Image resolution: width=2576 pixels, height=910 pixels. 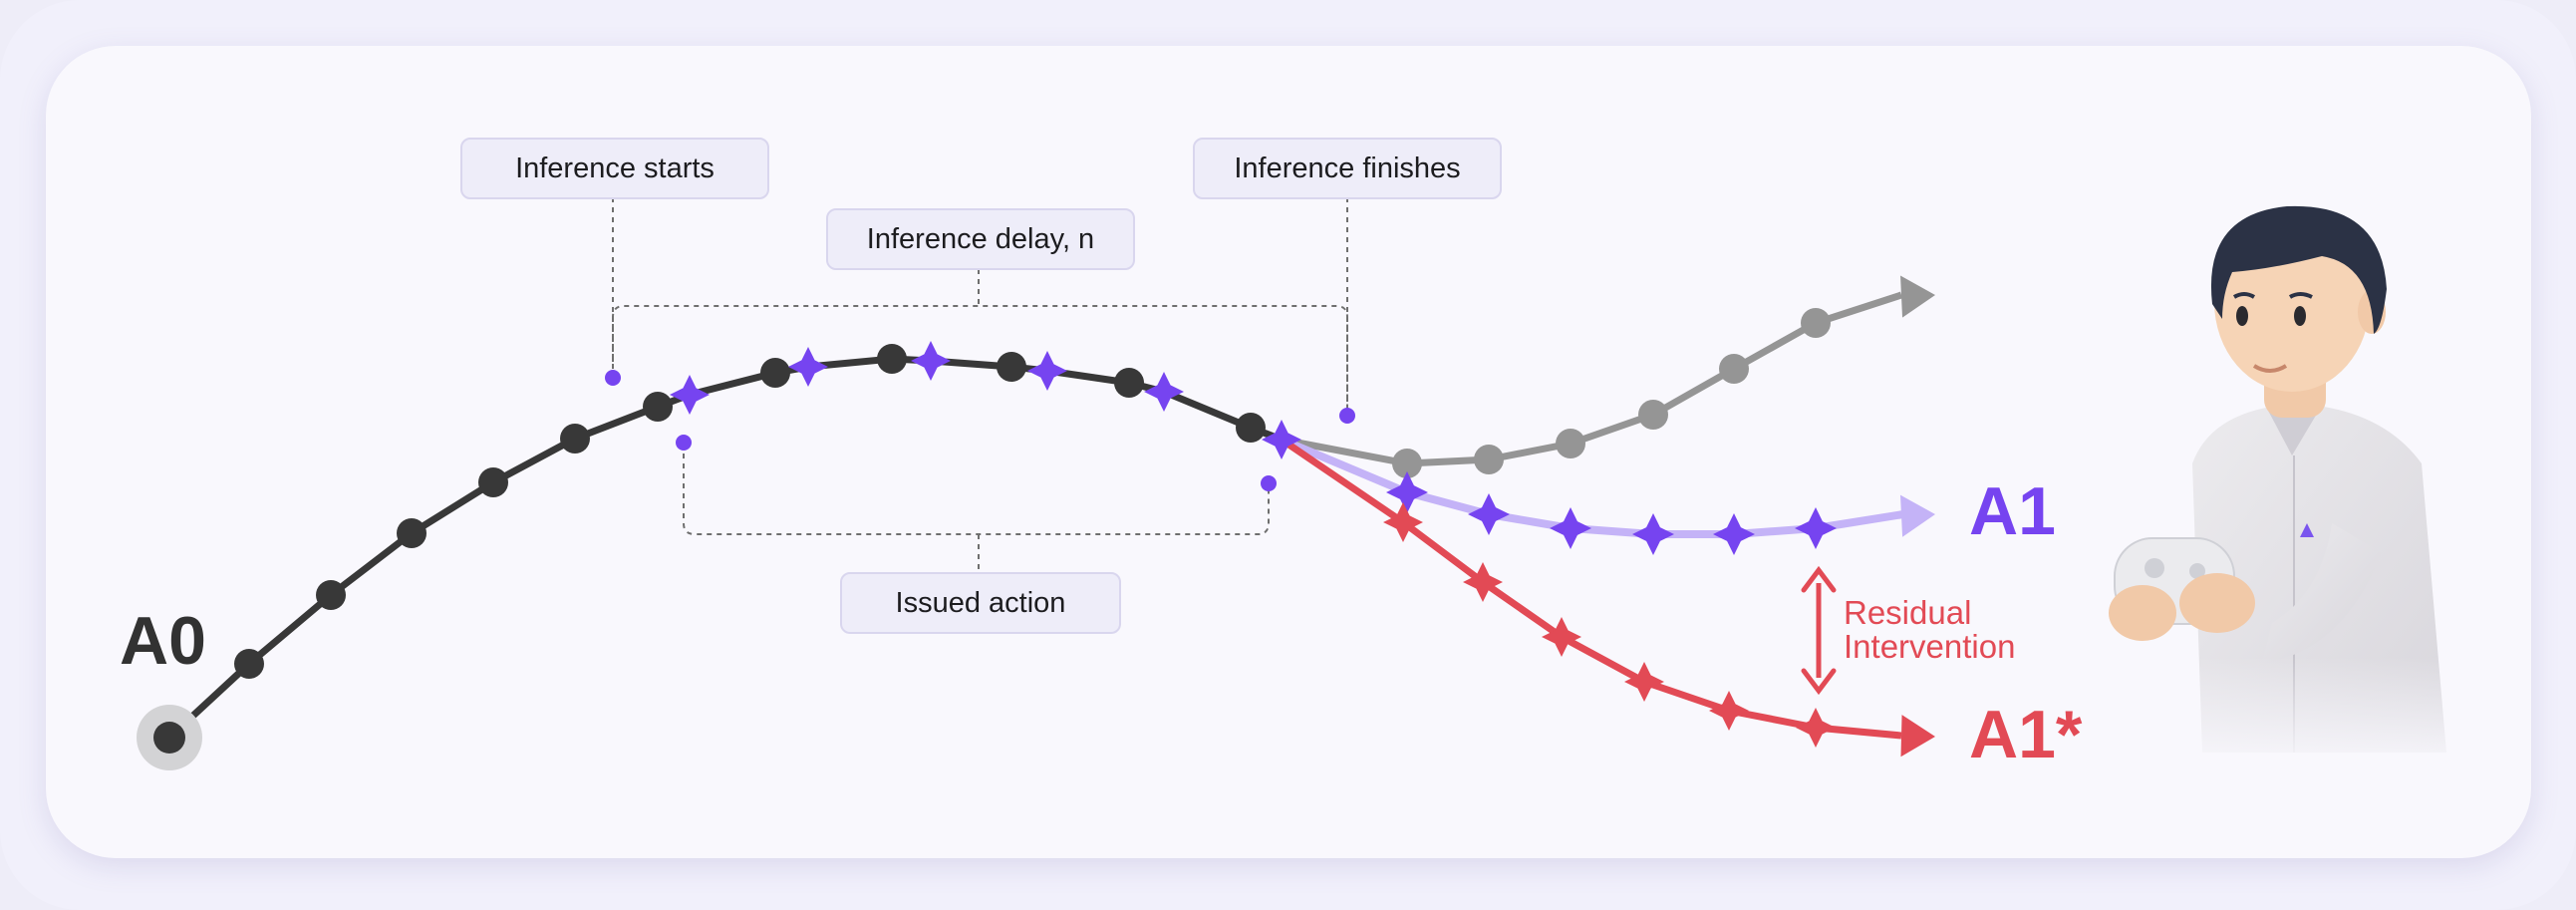 What do you see at coordinates (614, 168) in the screenshot?
I see `inference-starts-callout: Inference starts` at bounding box center [614, 168].